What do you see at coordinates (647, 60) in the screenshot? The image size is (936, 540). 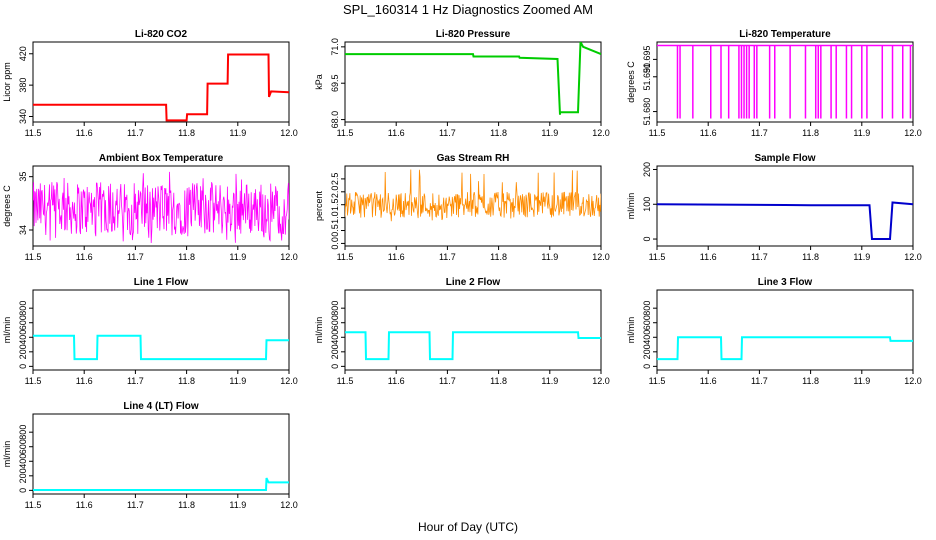 I see `y-tick-label: 51.695` at bounding box center [647, 60].